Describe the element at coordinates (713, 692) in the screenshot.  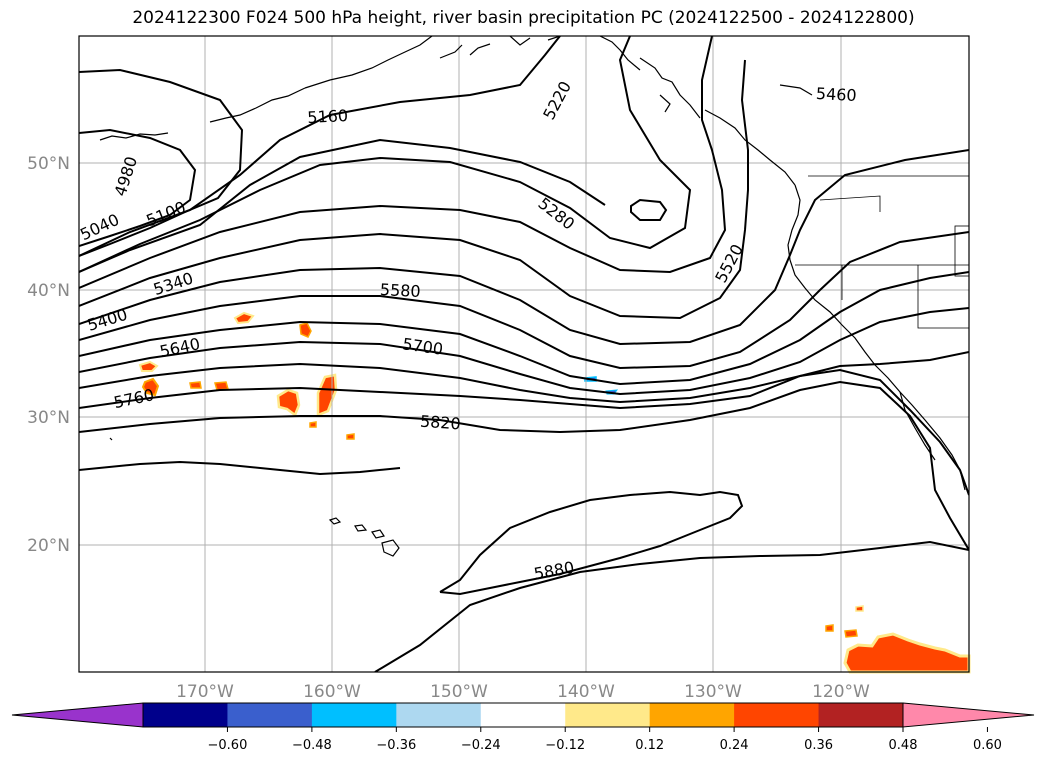
I see `lon-tick-label: 130°W` at that location.